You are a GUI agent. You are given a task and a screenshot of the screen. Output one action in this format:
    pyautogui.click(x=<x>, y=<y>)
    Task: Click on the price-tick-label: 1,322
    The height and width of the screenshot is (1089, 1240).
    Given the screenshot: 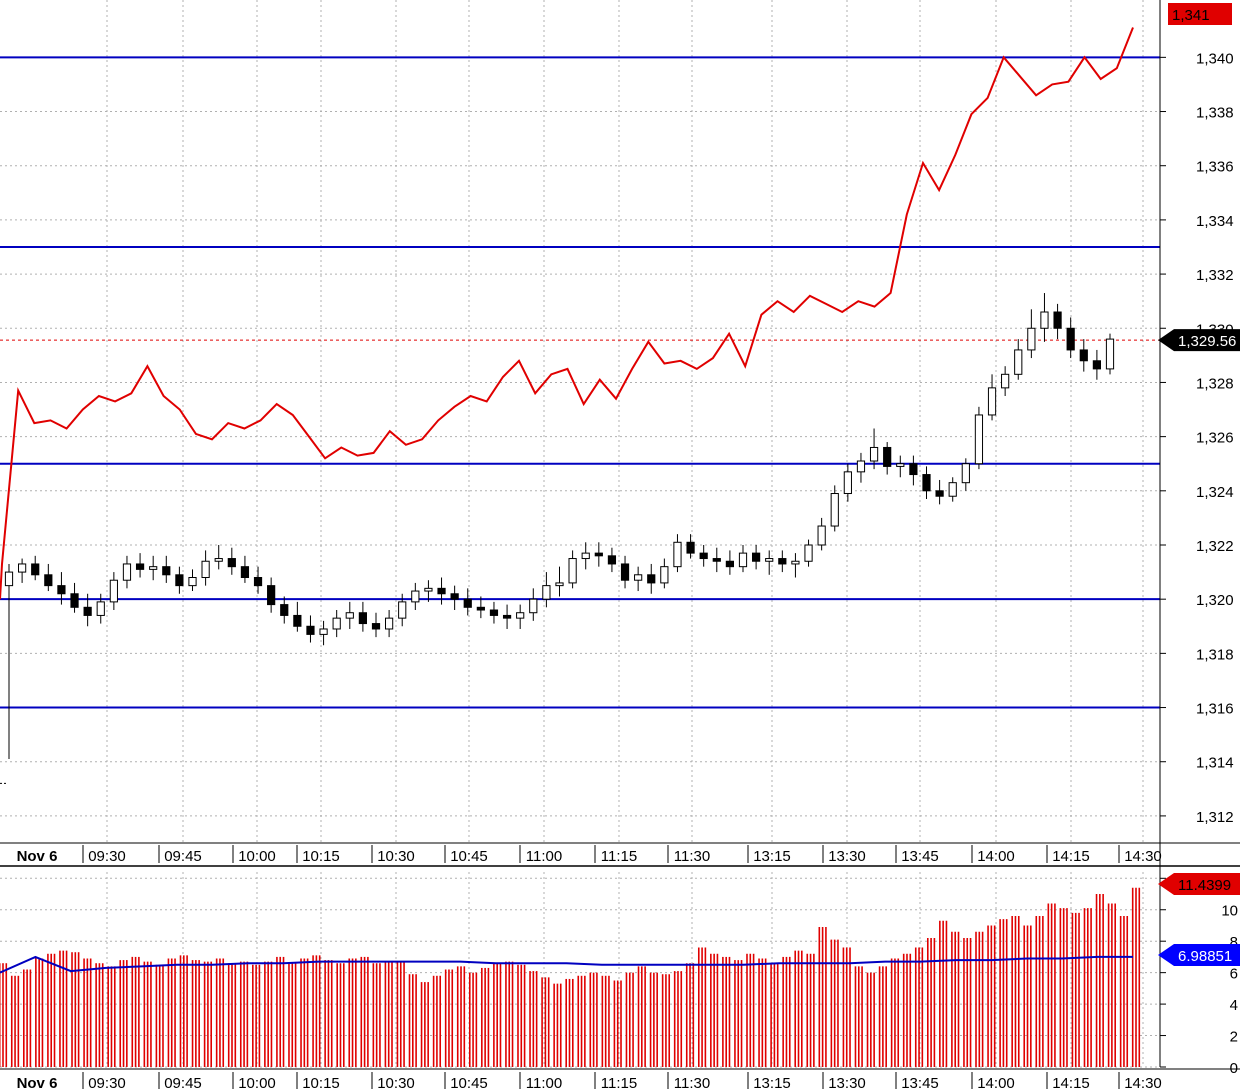 What is the action you would take?
    pyautogui.click(x=1215, y=546)
    